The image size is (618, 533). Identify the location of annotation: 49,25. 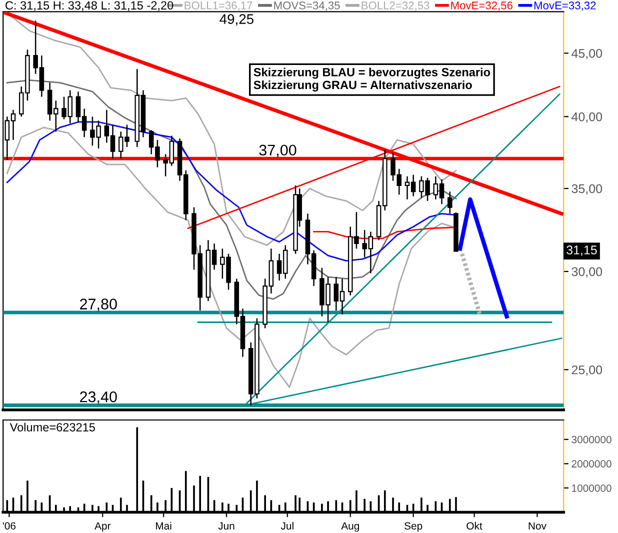
(237, 20).